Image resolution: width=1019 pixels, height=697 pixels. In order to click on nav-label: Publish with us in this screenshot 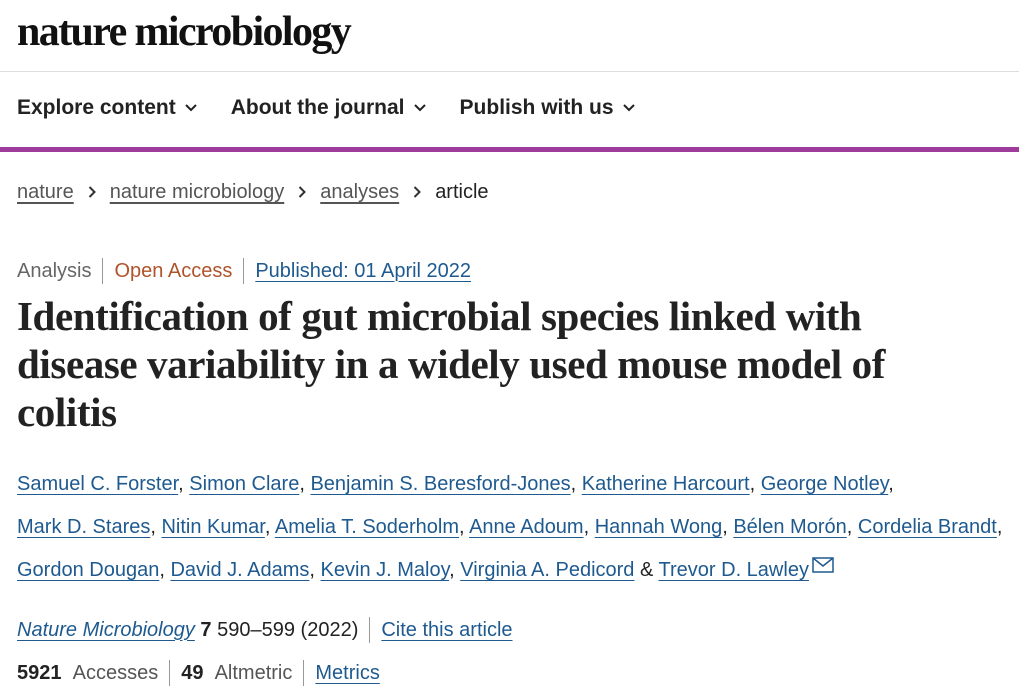, I will do `click(536, 107)`.